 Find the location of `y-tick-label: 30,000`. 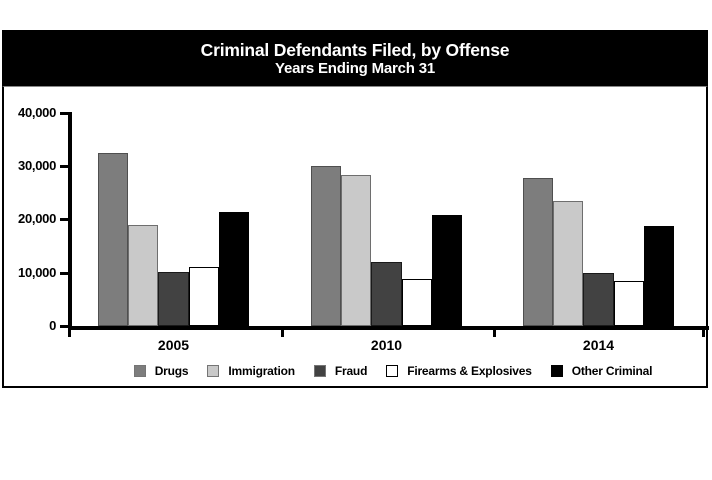

y-tick-label: 30,000 is located at coordinates (37, 165).